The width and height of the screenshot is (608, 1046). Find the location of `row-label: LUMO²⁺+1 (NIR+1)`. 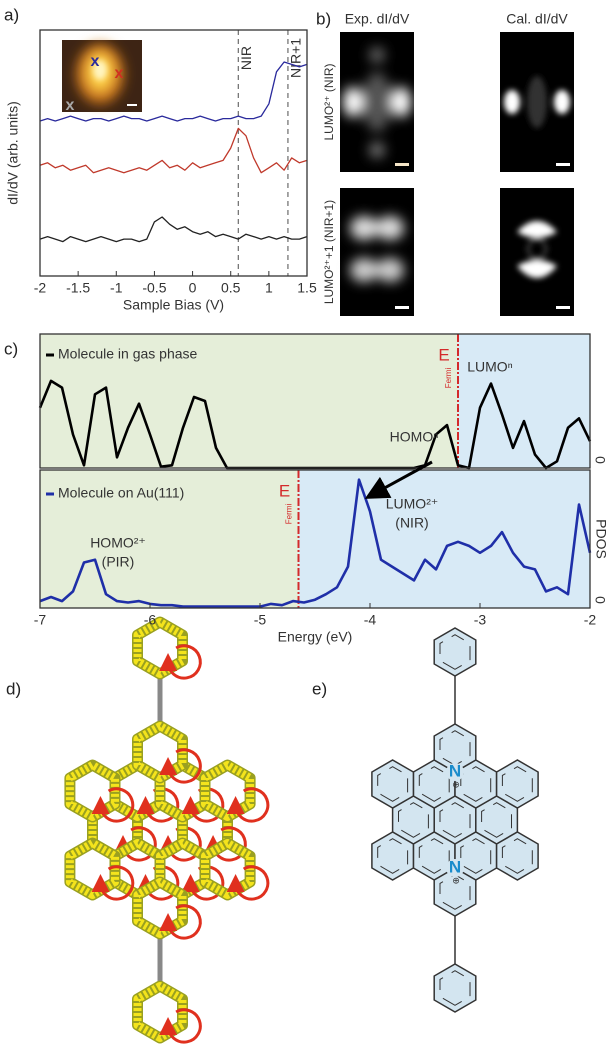

row-label: LUMO²⁺+1 (NIR+1) is located at coordinates (329, 252).